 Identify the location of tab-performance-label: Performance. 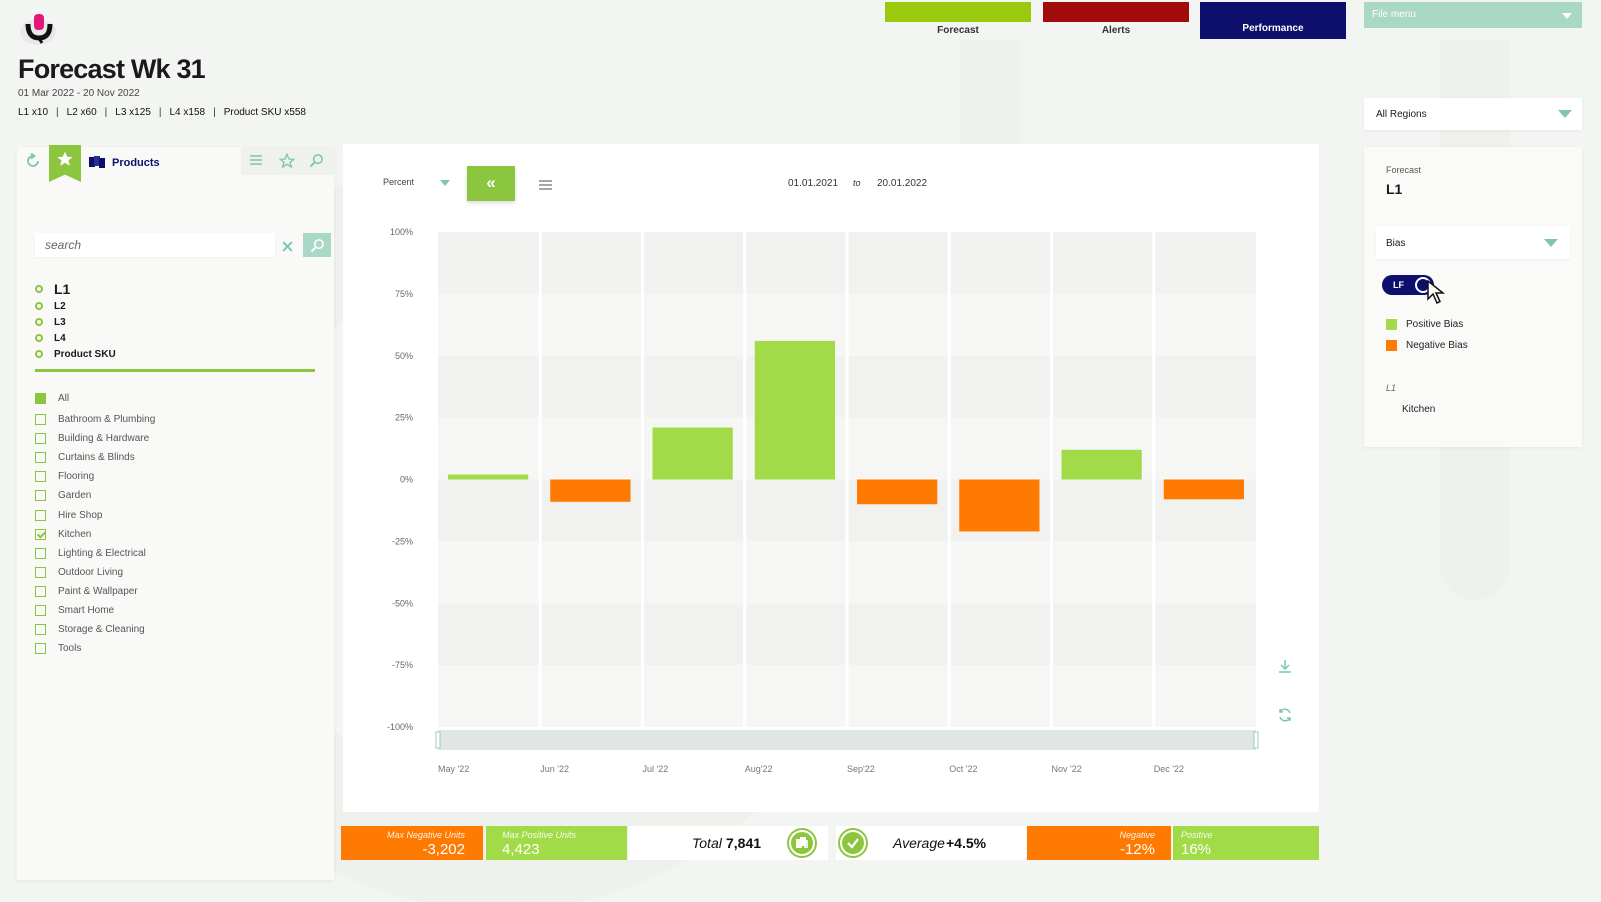
(1273, 28).